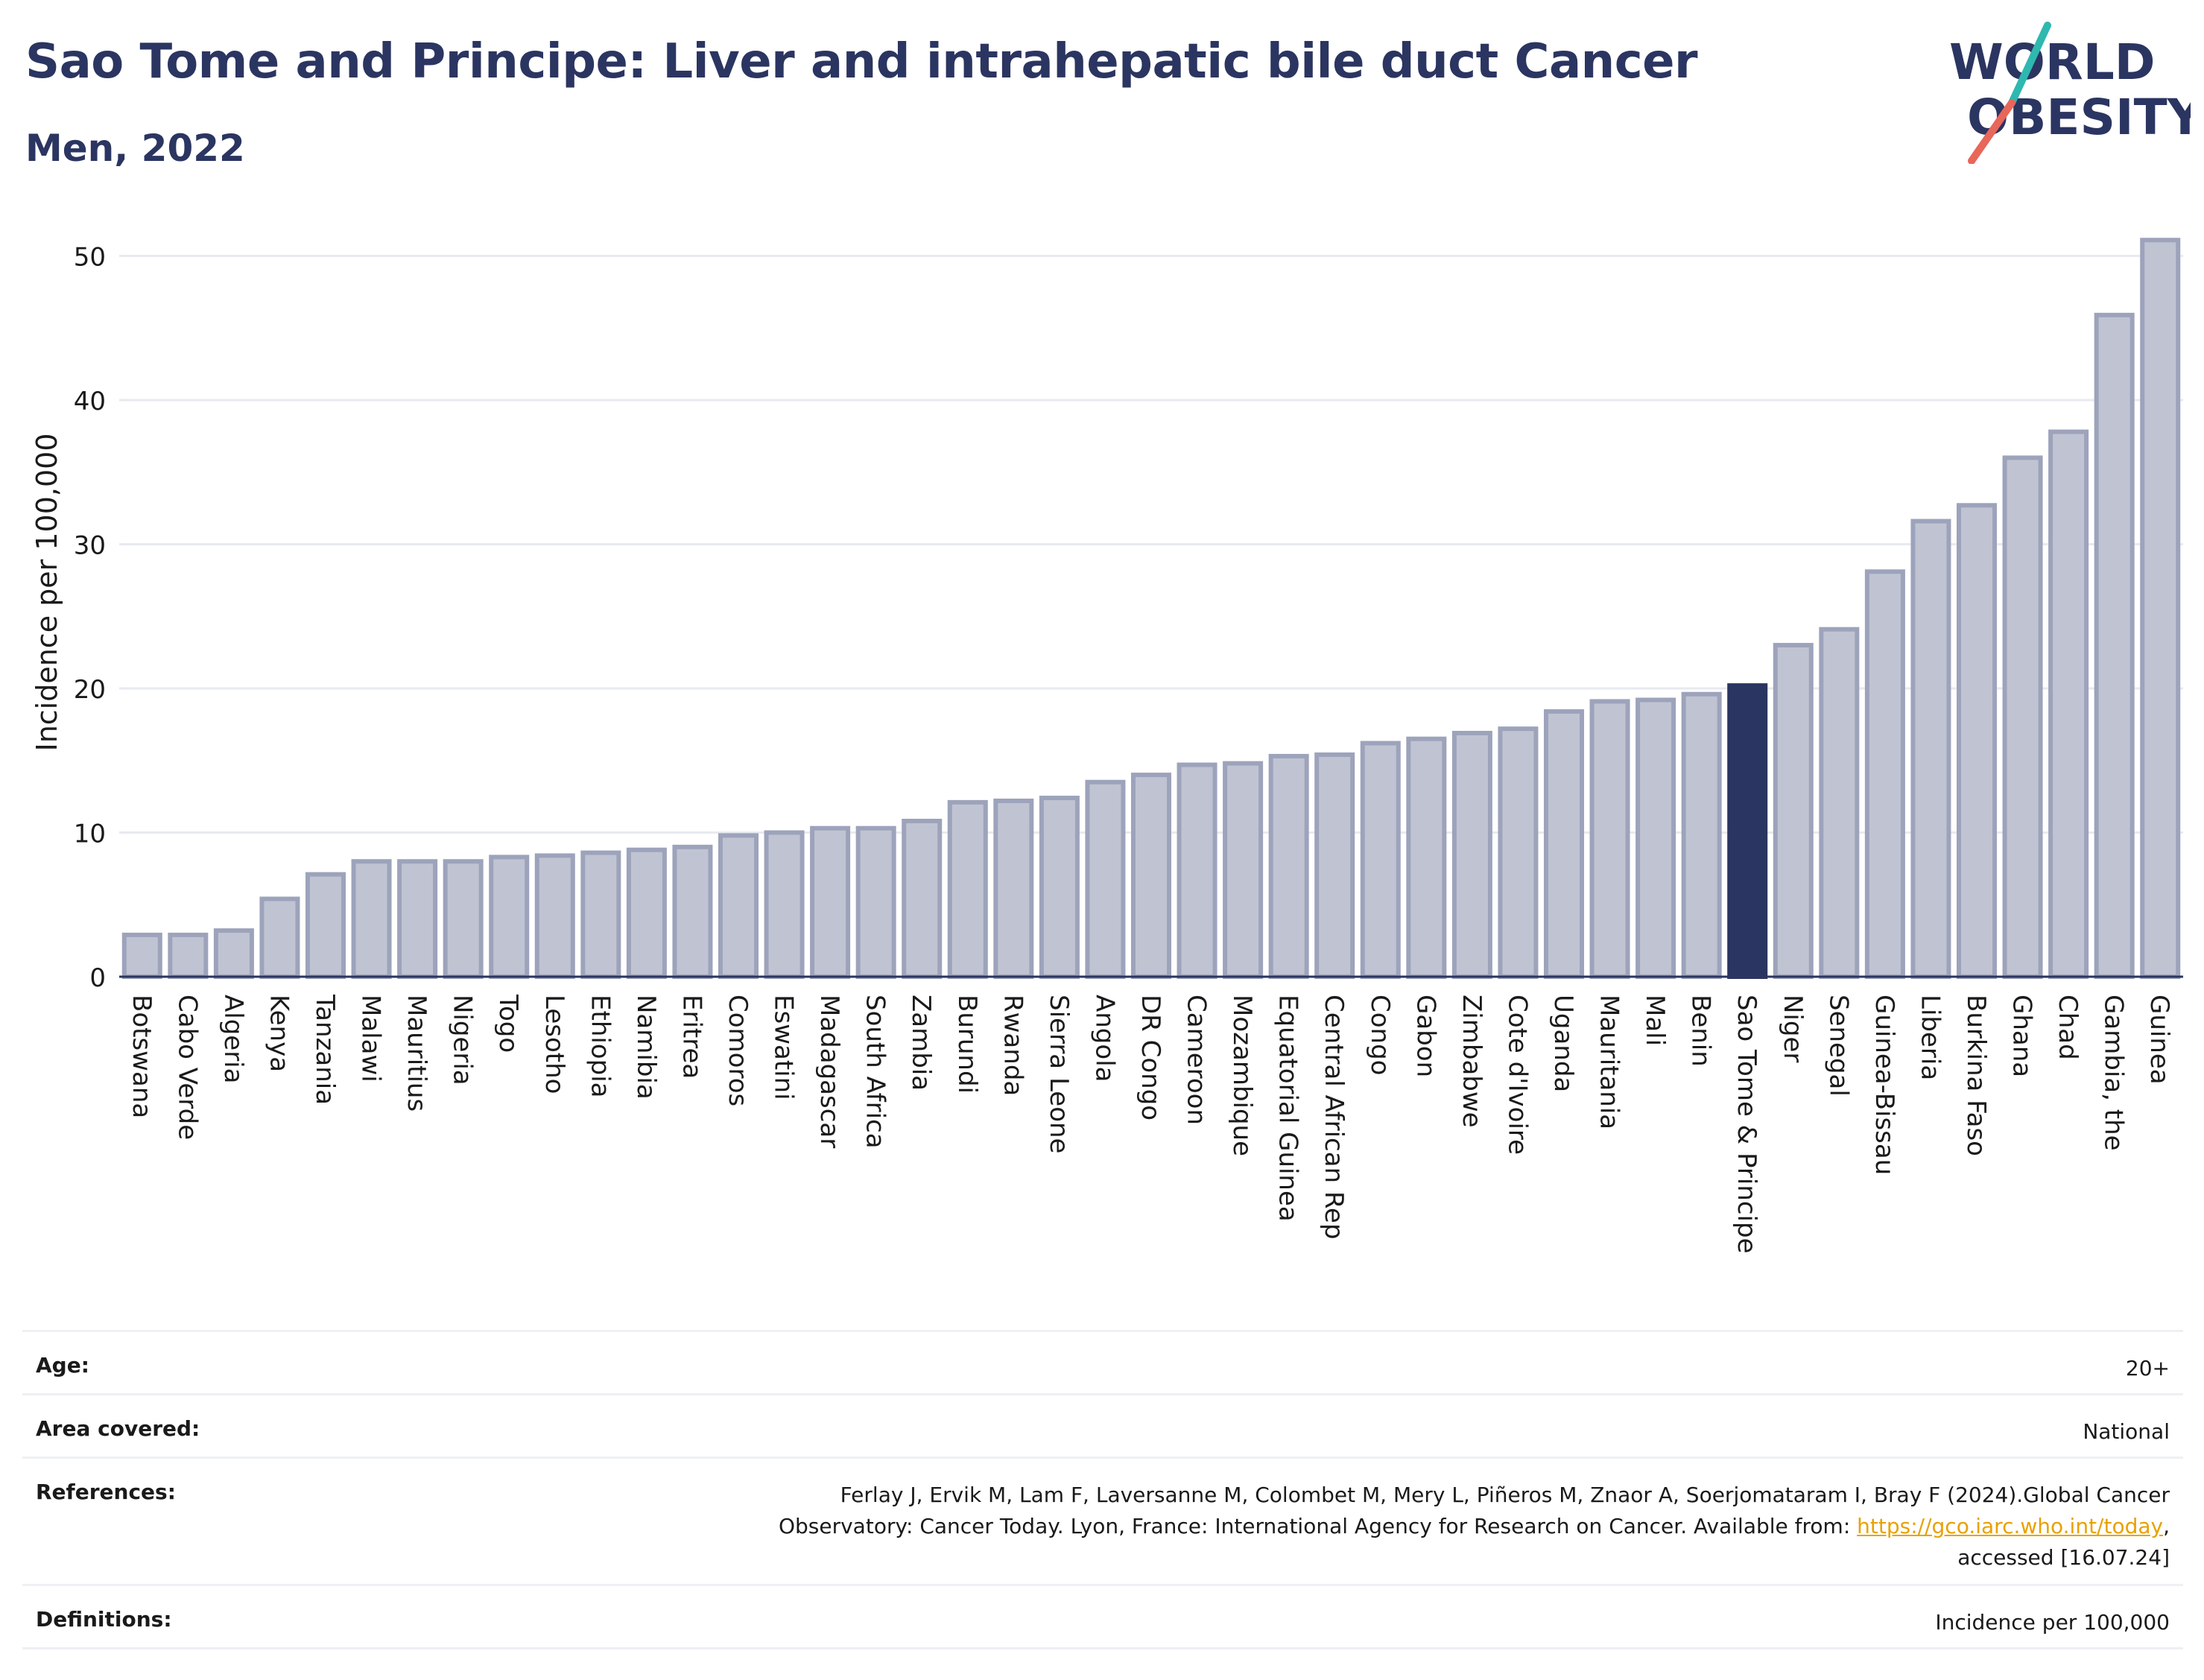 Image resolution: width=2204 pixels, height=1680 pixels. I want to click on bar-dr-congo, so click(1151, 876).